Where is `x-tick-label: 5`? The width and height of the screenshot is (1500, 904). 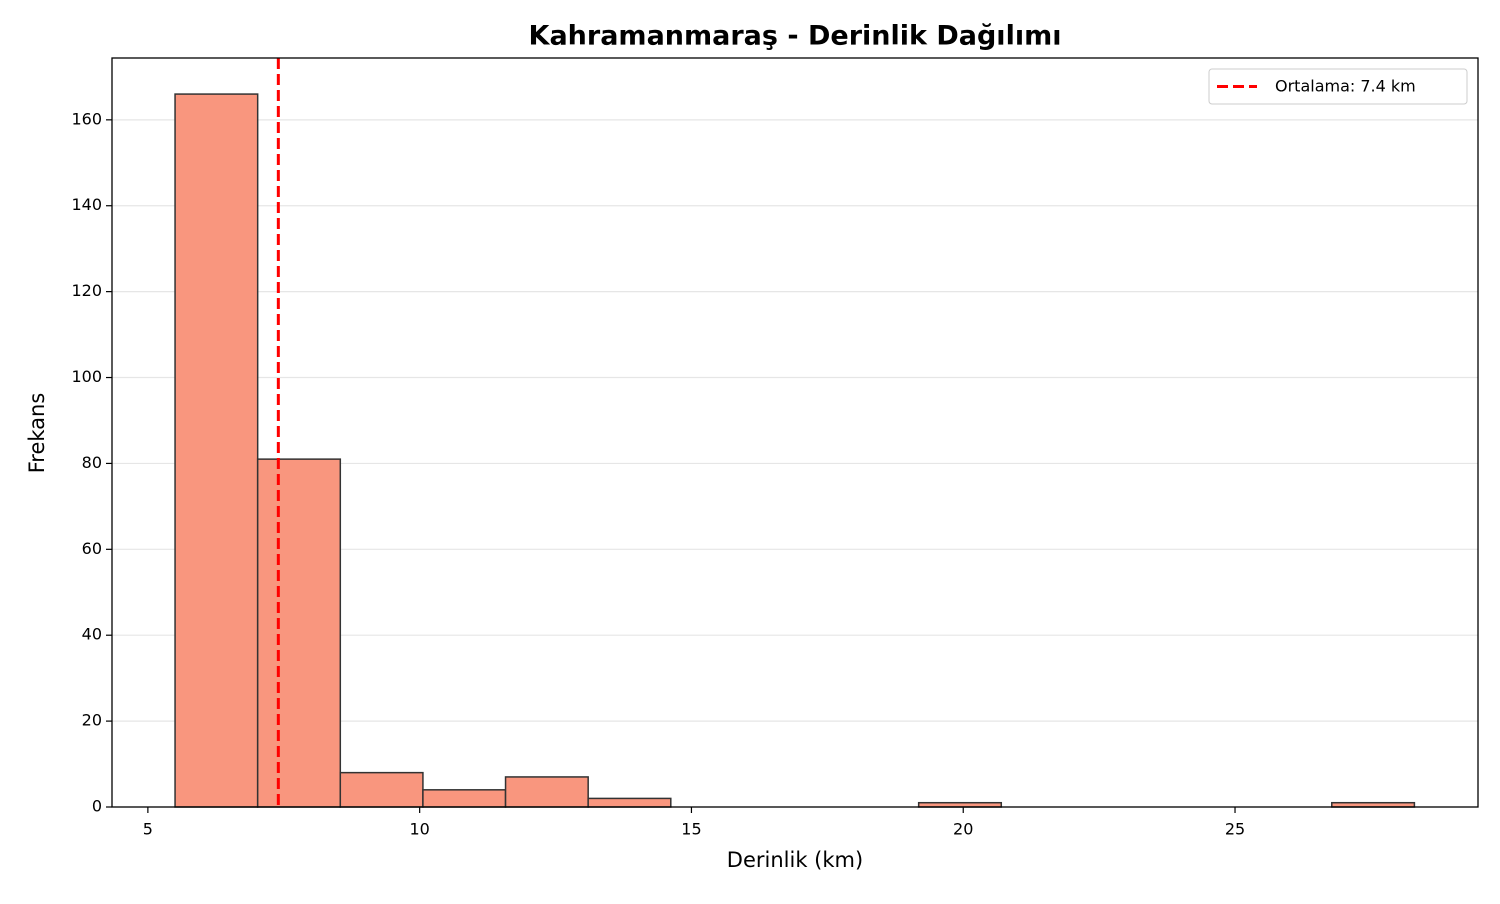
x-tick-label: 5 is located at coordinates (148, 829).